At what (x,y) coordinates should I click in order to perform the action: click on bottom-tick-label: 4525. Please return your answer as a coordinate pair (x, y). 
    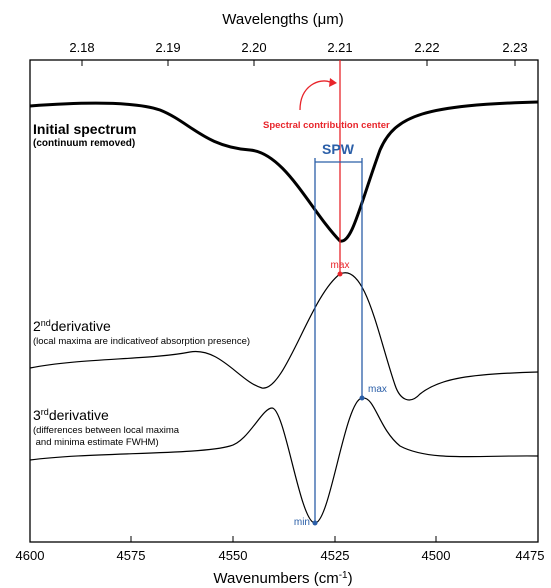
    Looking at the image, I should click on (335, 555).